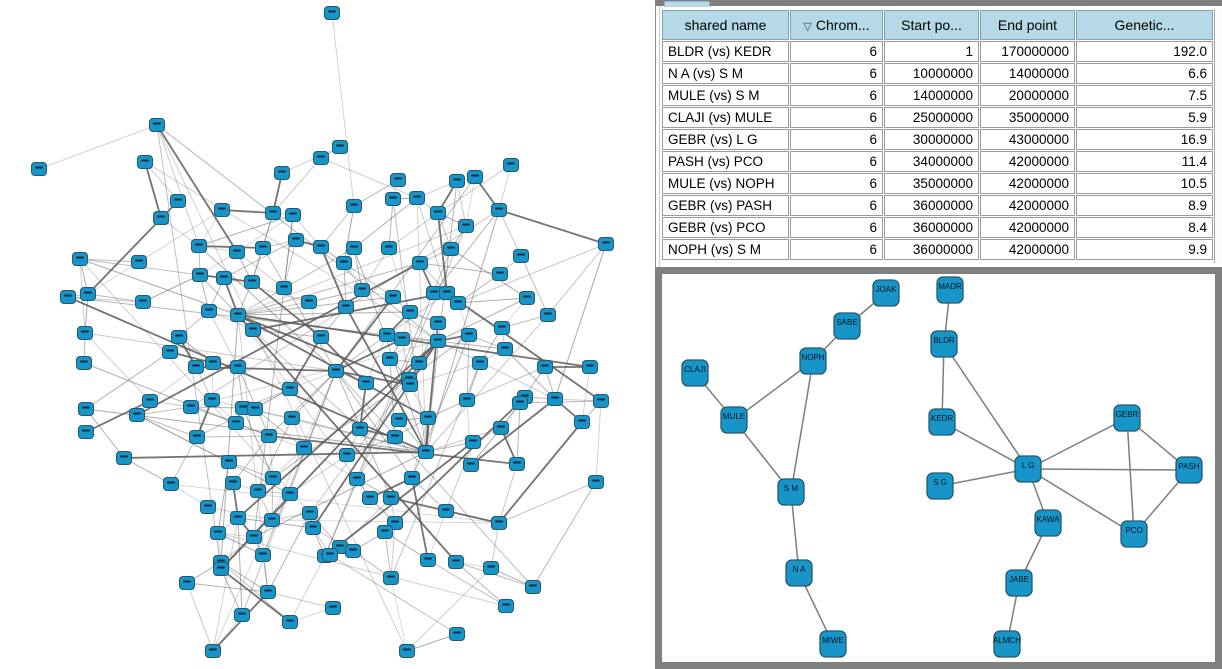 The image size is (1222, 669). Describe the element at coordinates (1218, 136) in the screenshot. I see `table-scrollbar-track` at that location.